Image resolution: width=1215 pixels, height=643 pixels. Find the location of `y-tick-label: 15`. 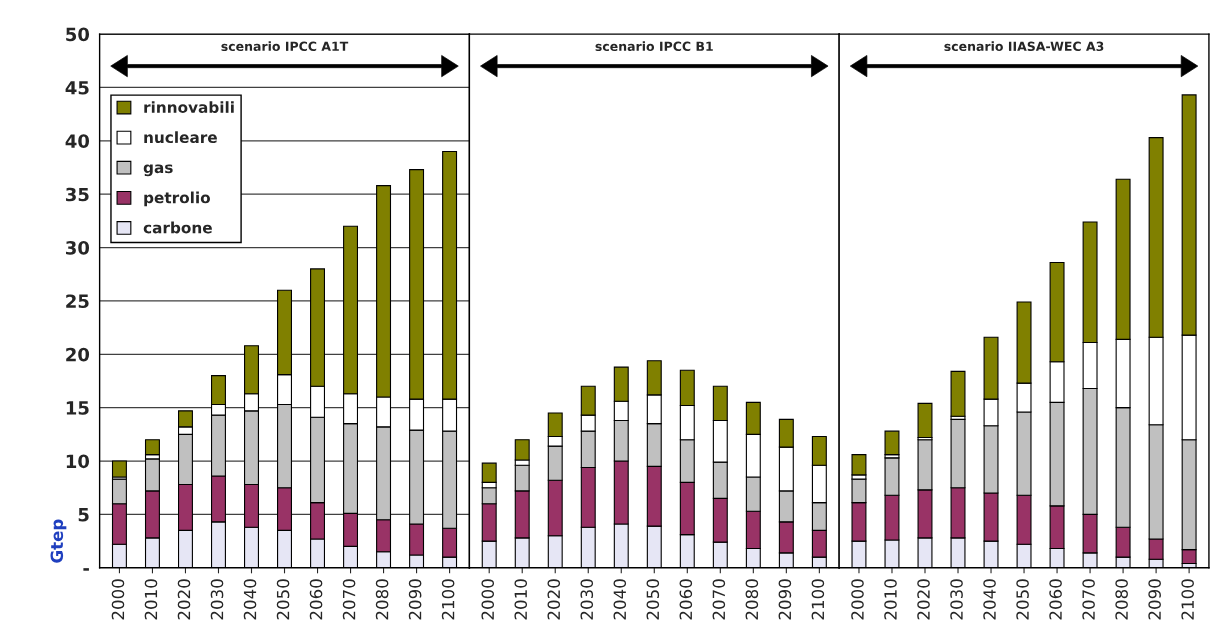

y-tick-label: 15 is located at coordinates (77, 408).